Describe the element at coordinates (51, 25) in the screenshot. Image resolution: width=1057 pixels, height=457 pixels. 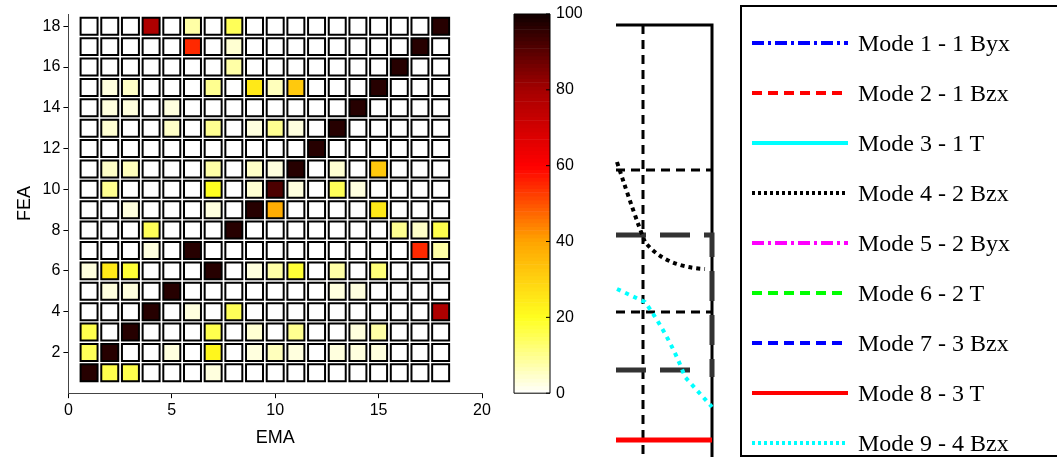
I see `y-tick-label: 18` at that location.